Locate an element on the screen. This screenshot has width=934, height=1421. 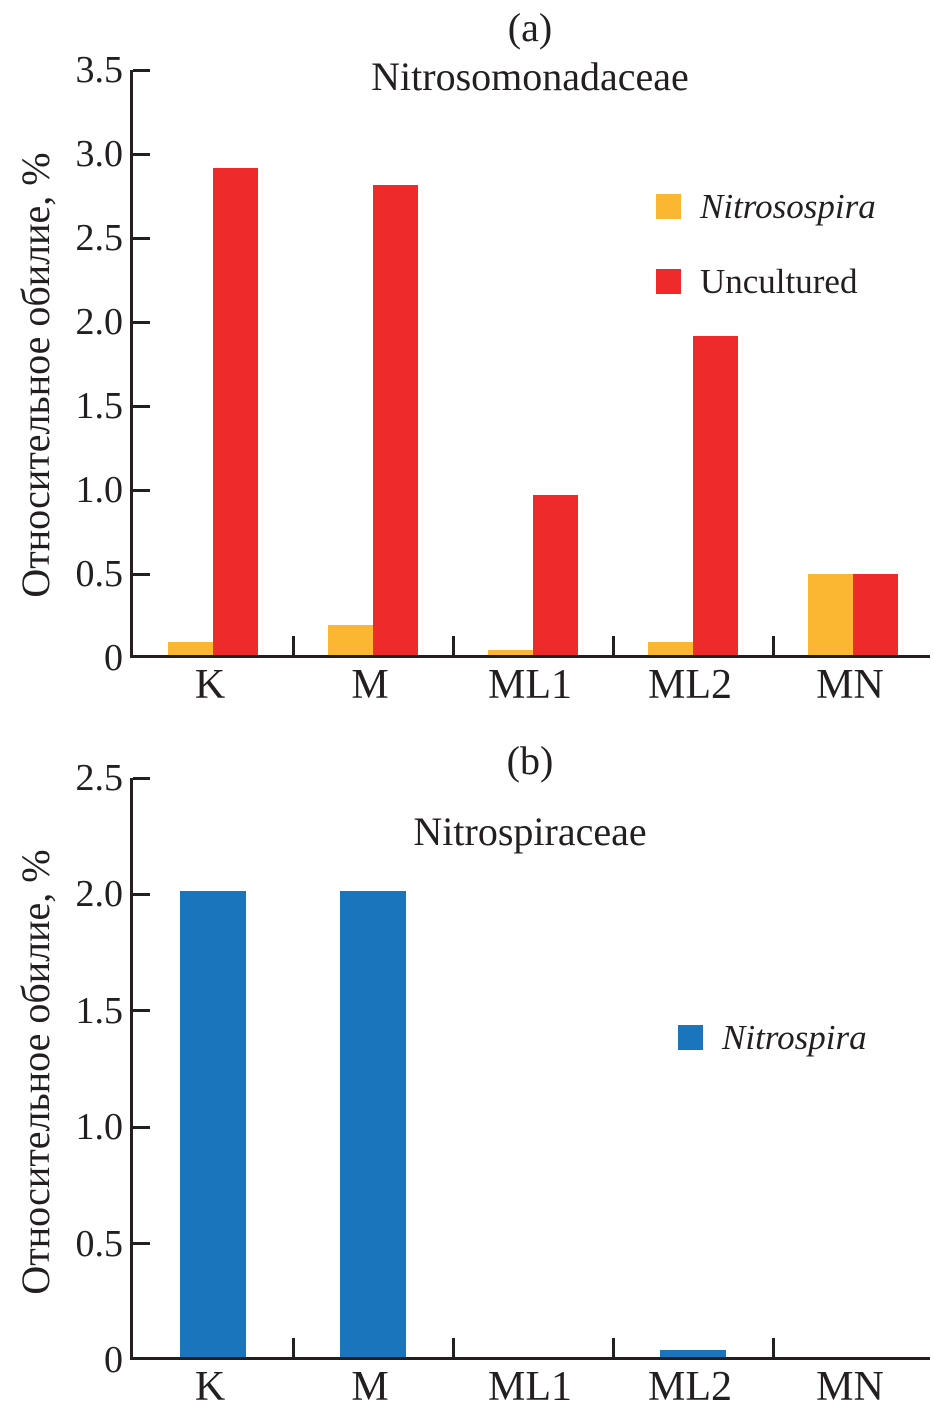
legend-item-nitrospira: Nitrospira is located at coordinates (772, 1037).